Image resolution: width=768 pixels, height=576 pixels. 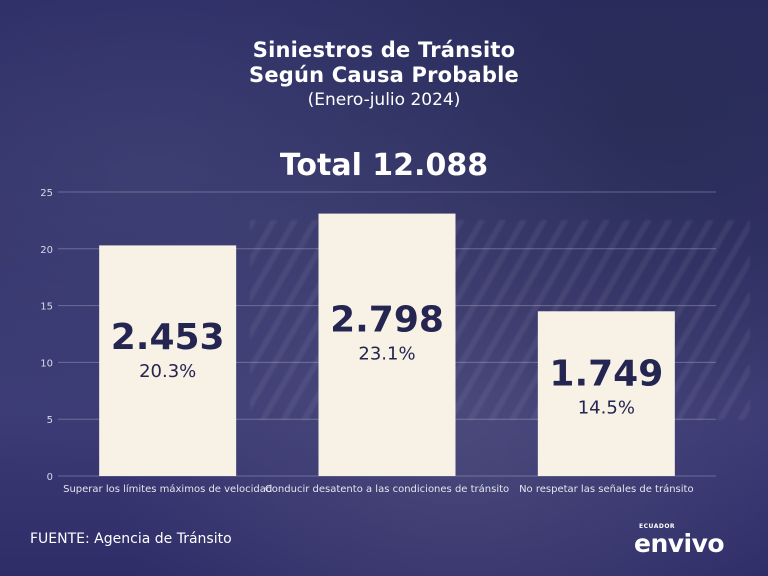 What do you see at coordinates (167, 371) in the screenshot?
I see `bar-percent-label: 20.3%` at bounding box center [167, 371].